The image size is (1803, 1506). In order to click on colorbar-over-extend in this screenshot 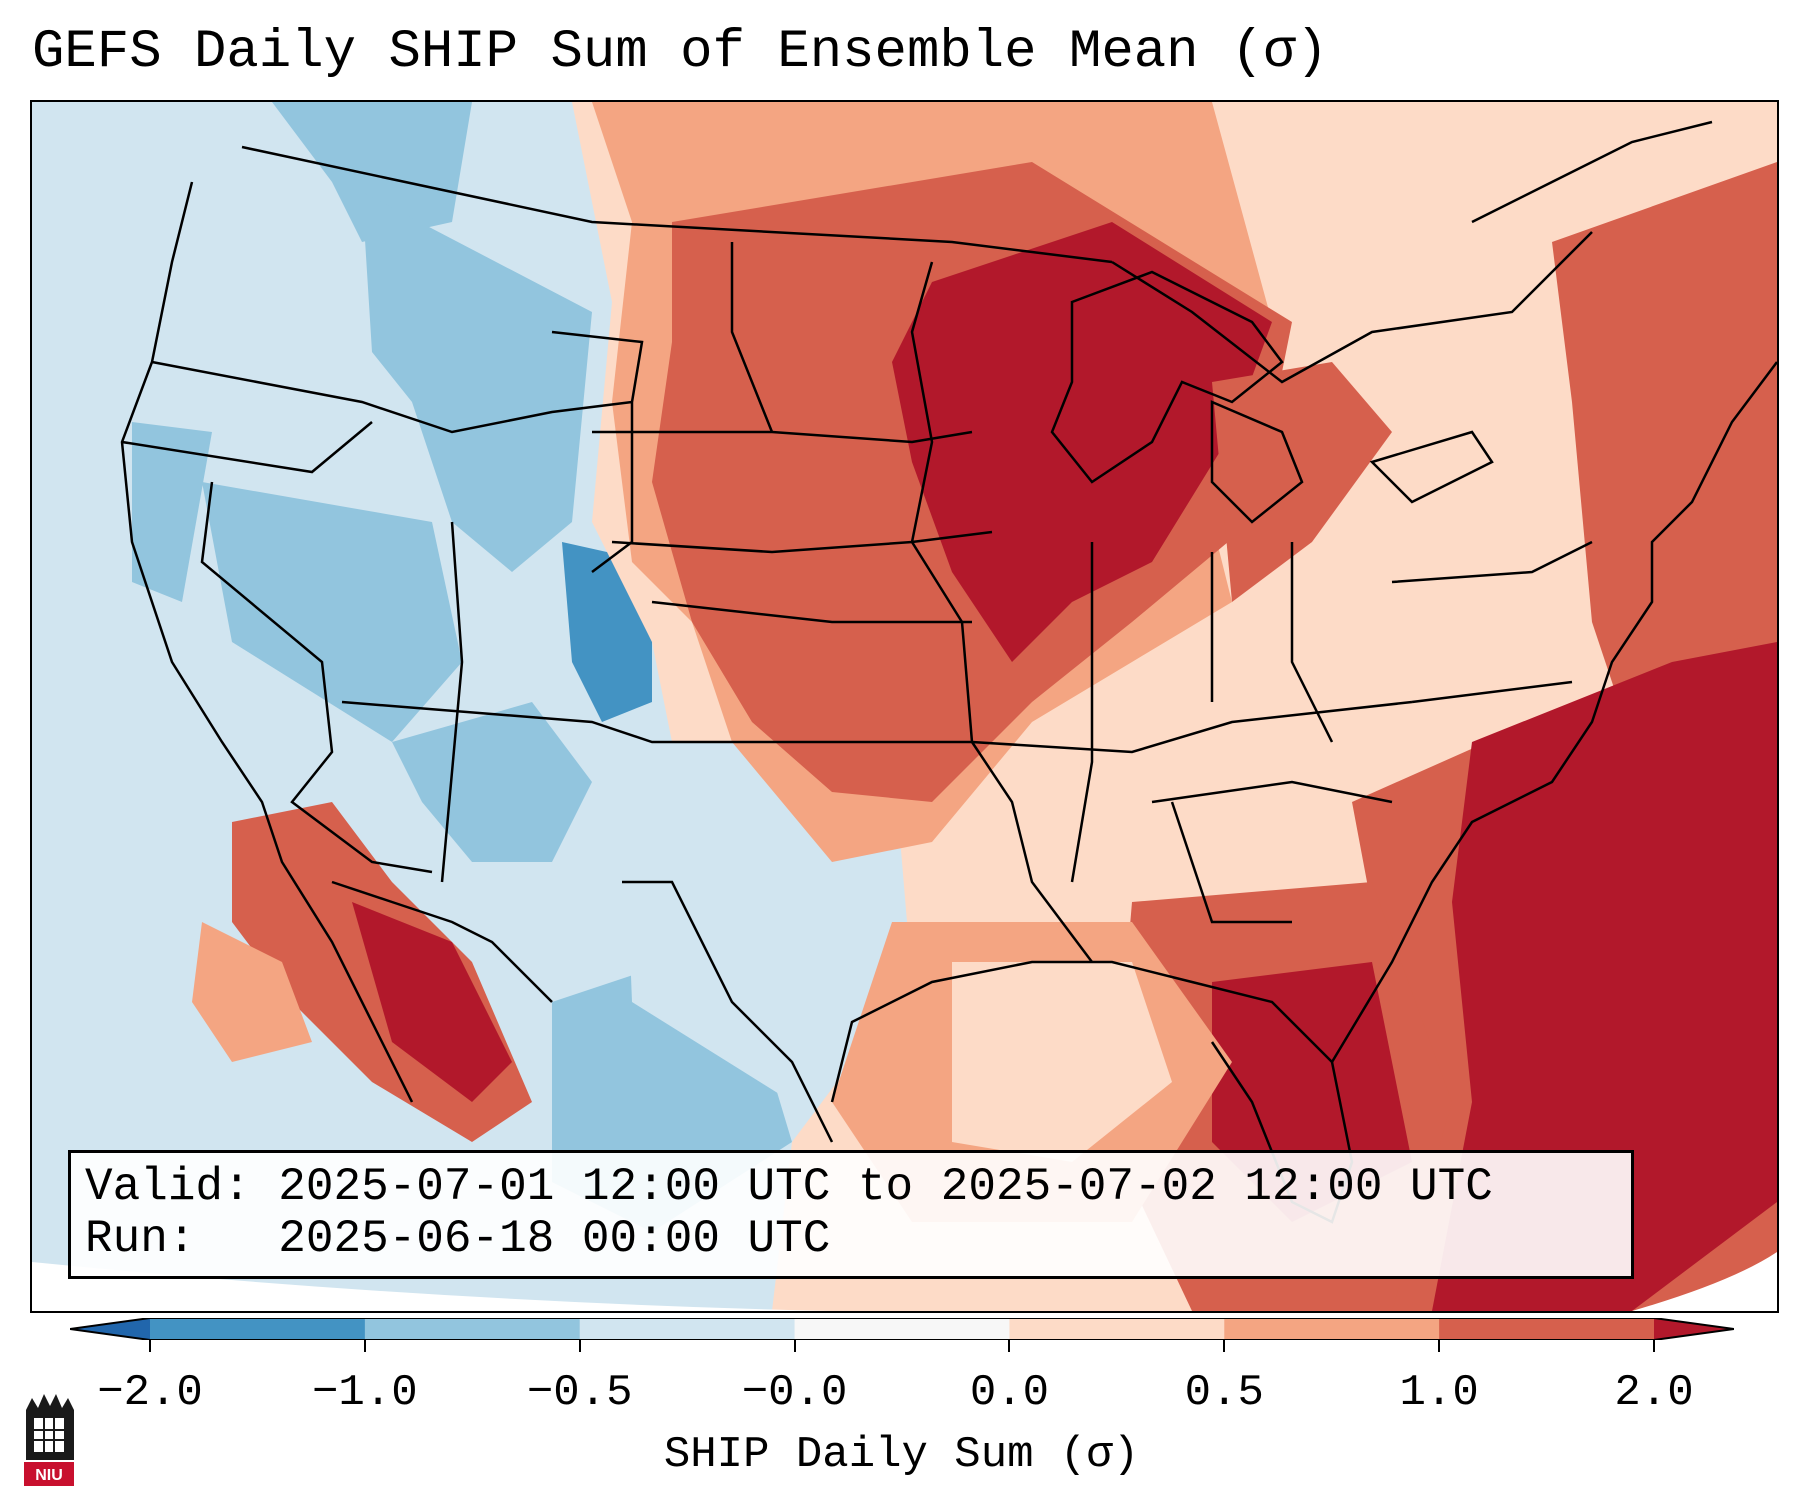, I will do `click(1694, 1329)`.